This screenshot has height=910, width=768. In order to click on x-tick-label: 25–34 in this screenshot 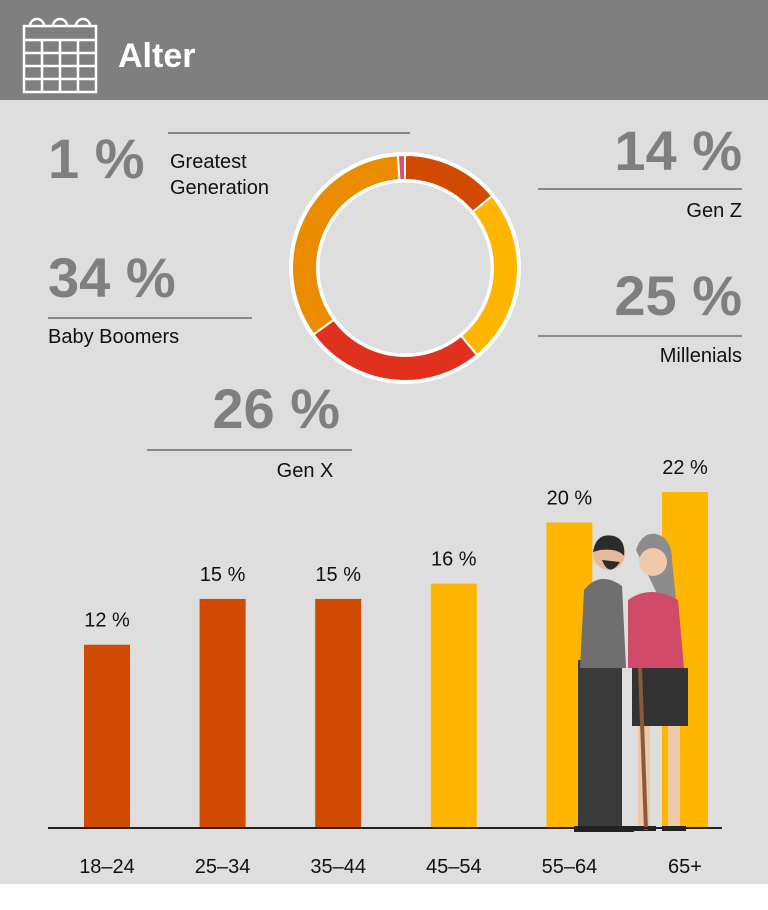, I will do `click(223, 867)`.